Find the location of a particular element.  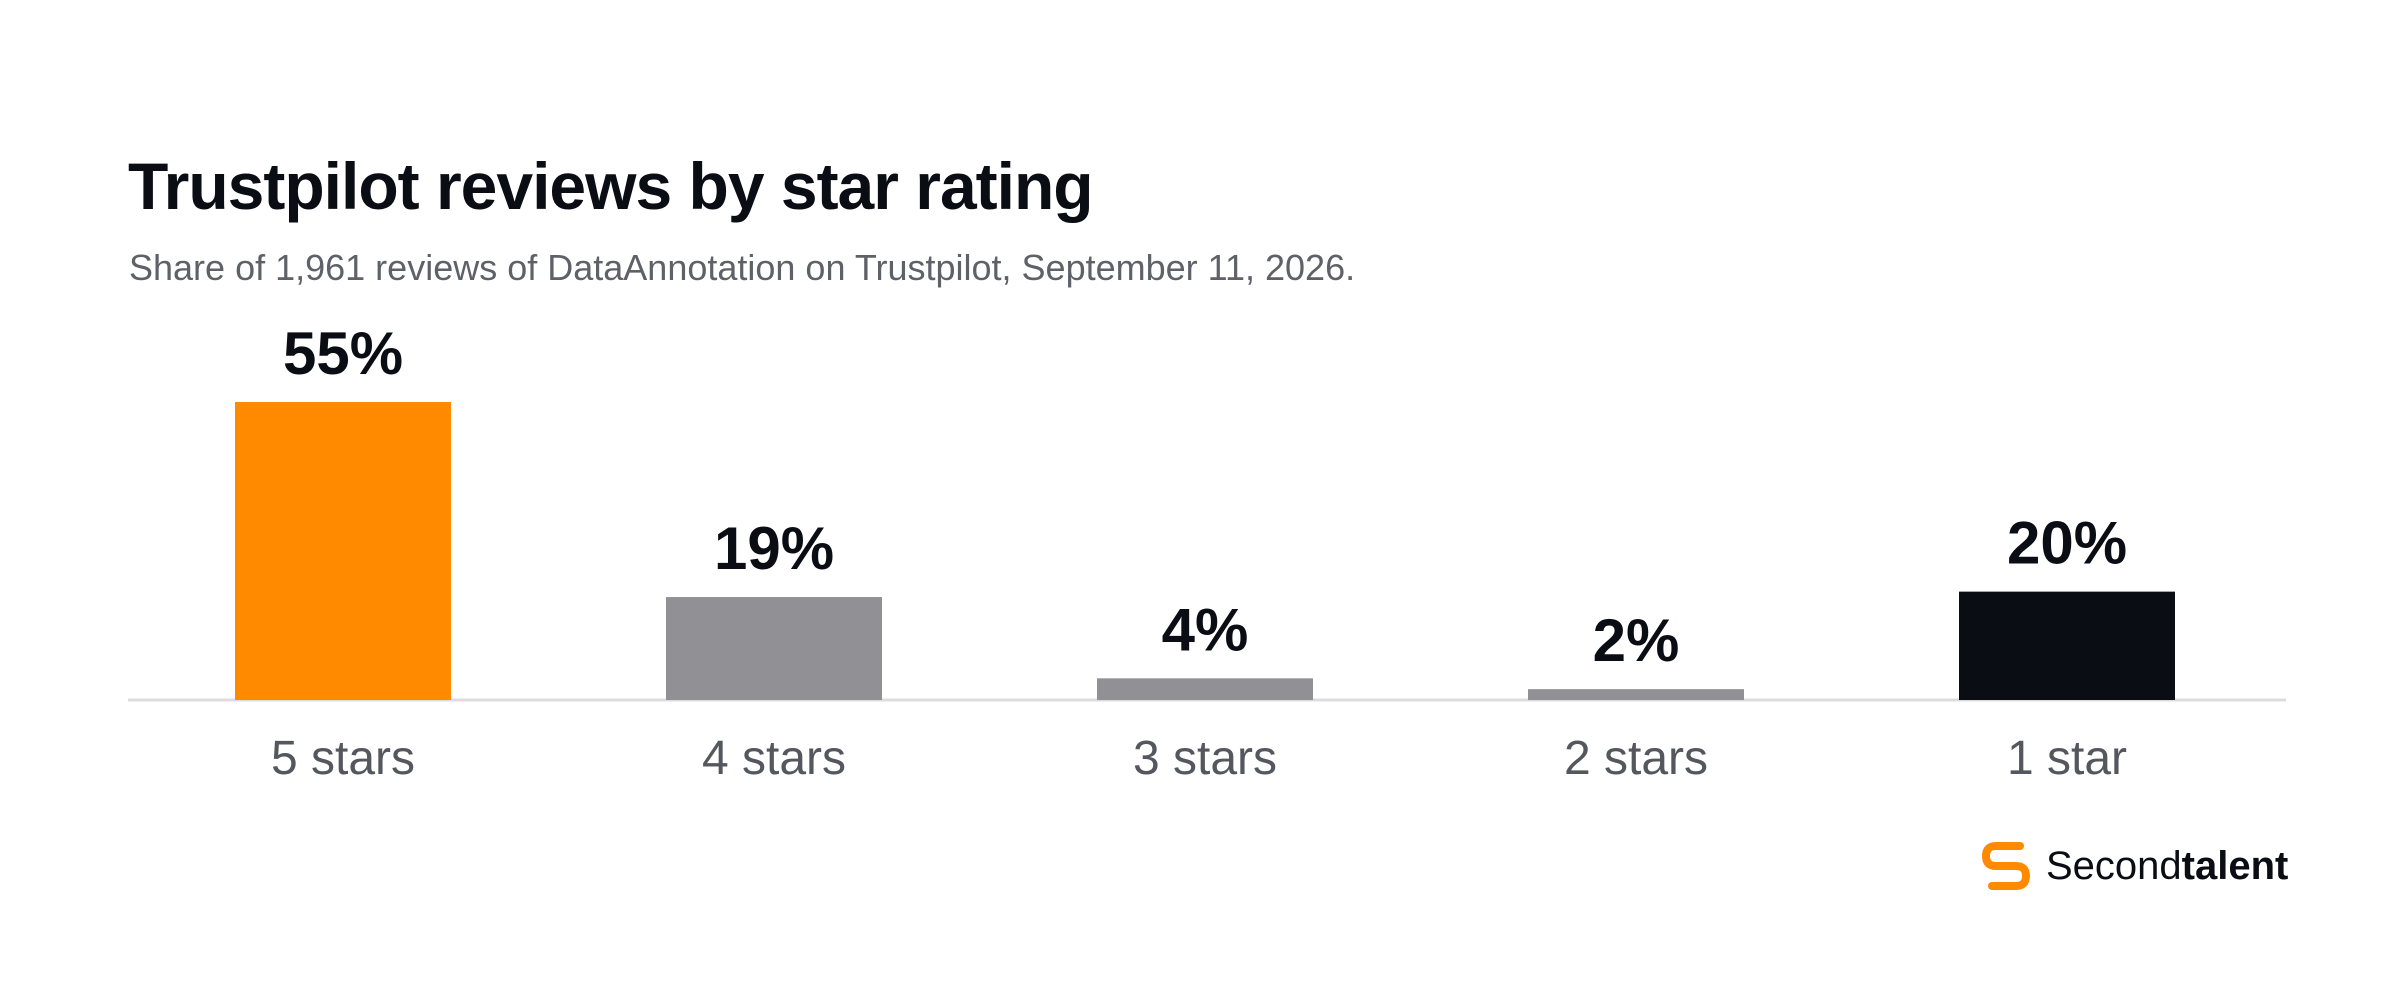

secondtalent-logo: Secondtalent is located at coordinates (2134, 866).